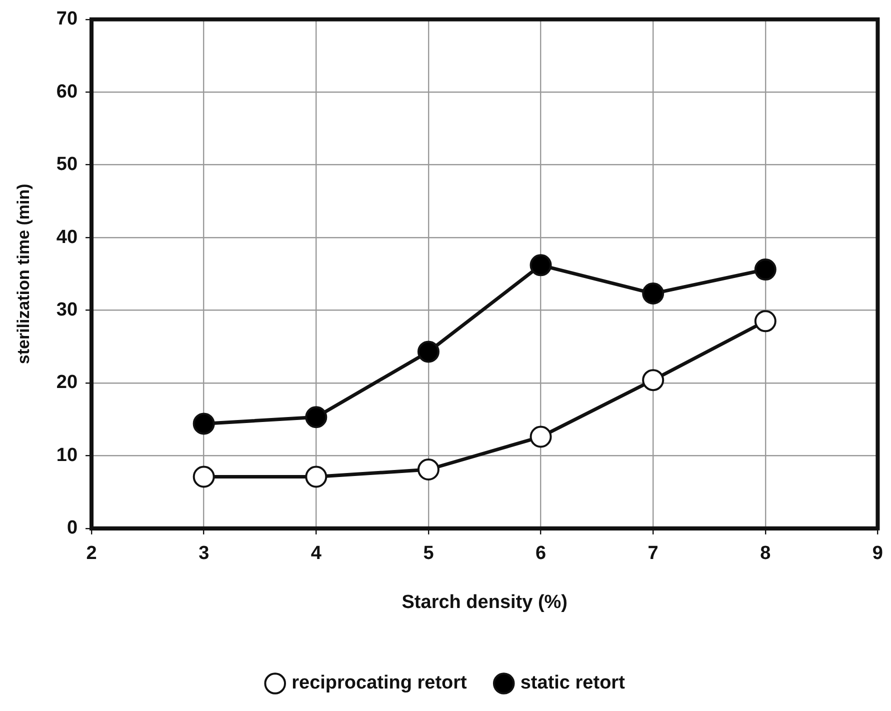 This screenshot has height=711, width=891. Describe the element at coordinates (765, 553) in the screenshot. I see `x-tick-label: 8` at that location.